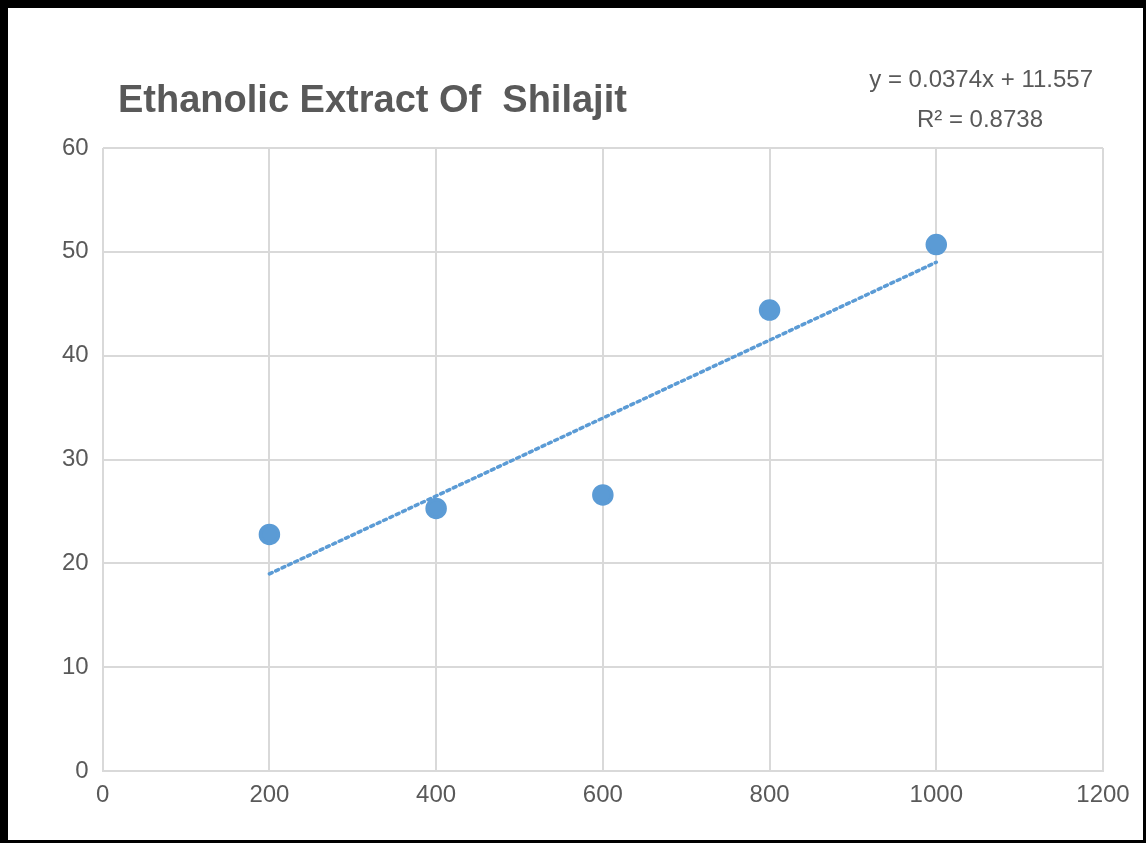 The width and height of the screenshot is (1146, 843). Describe the element at coordinates (602, 794) in the screenshot. I see `x-tick-label: 600` at that location.